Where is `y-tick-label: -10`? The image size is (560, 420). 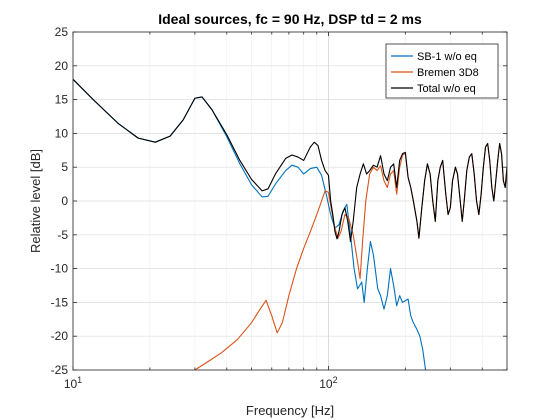 y-tick-label: -10 is located at coordinates (60, 269).